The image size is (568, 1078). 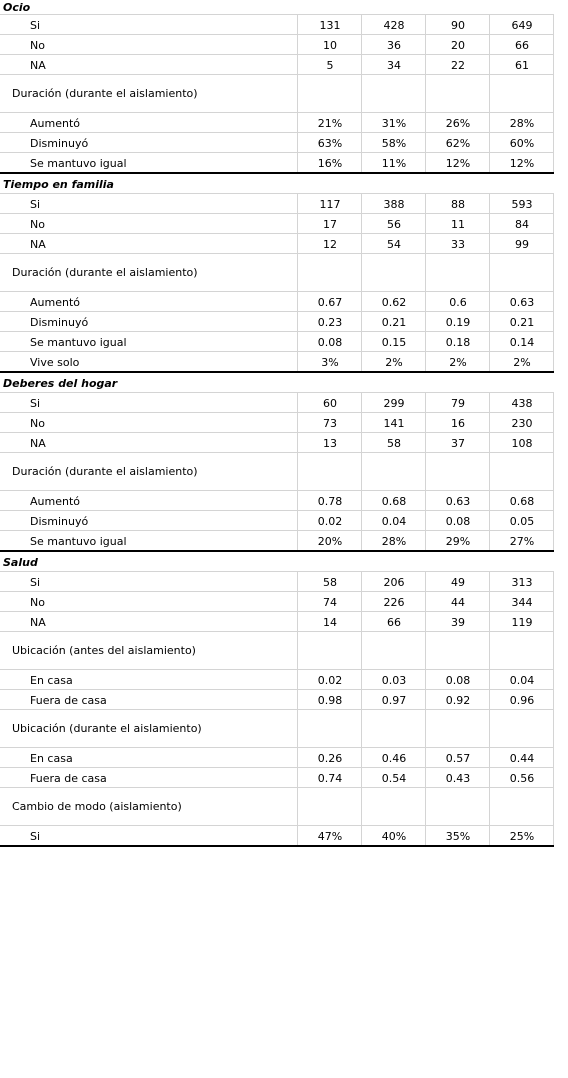 What do you see at coordinates (330, 25) in the screenshot?
I see `value-cell: 131` at bounding box center [330, 25].